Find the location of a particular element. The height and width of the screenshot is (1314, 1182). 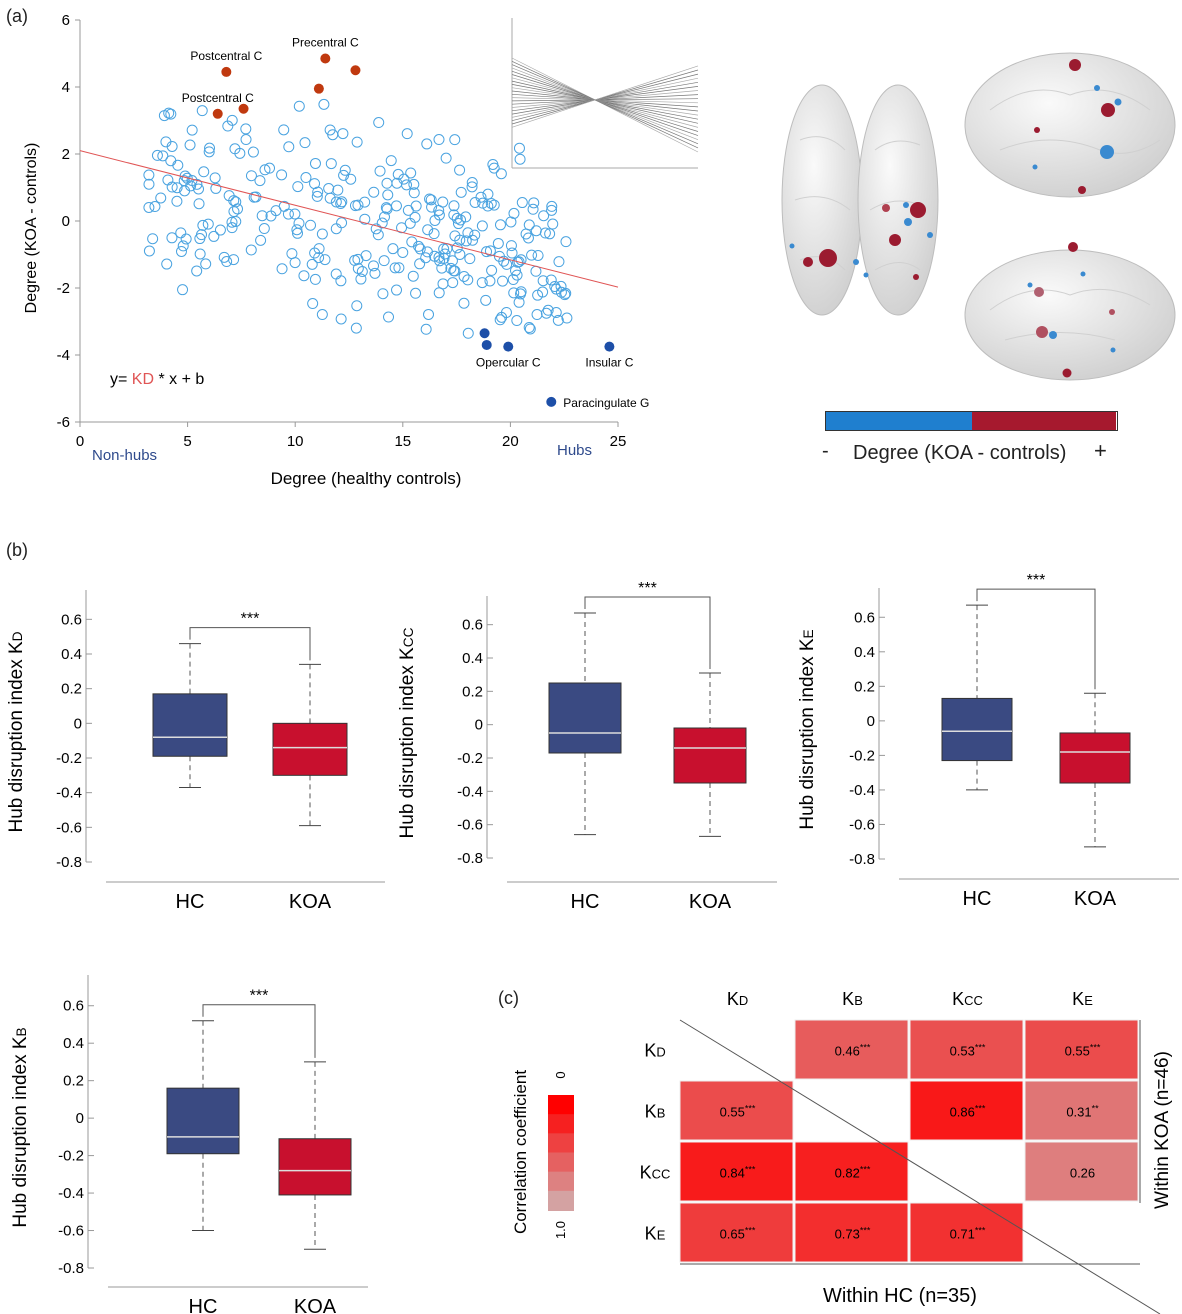

brain-medial-view is located at coordinates (1070, 315).